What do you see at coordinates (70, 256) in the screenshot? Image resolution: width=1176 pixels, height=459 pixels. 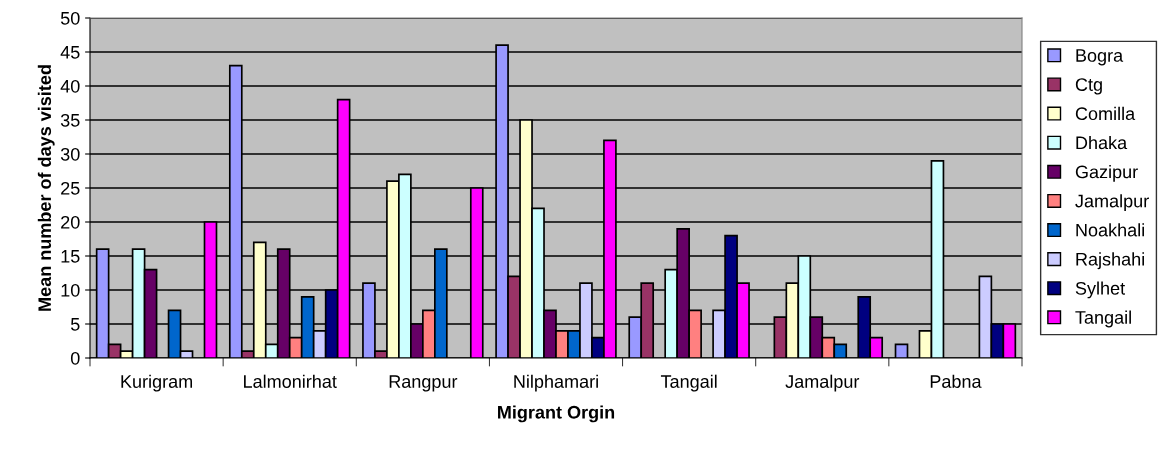 I see `y-tick-label: 15` at bounding box center [70, 256].